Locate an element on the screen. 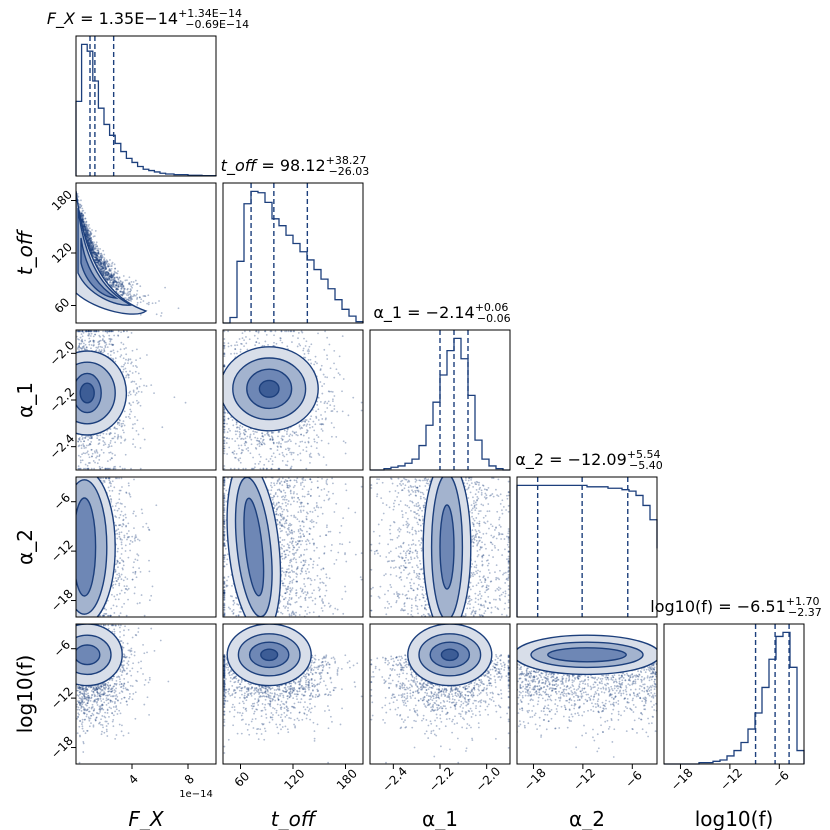  panel-title: α_2 = −12.09+5.54 −5.40 is located at coordinates (588, 460).